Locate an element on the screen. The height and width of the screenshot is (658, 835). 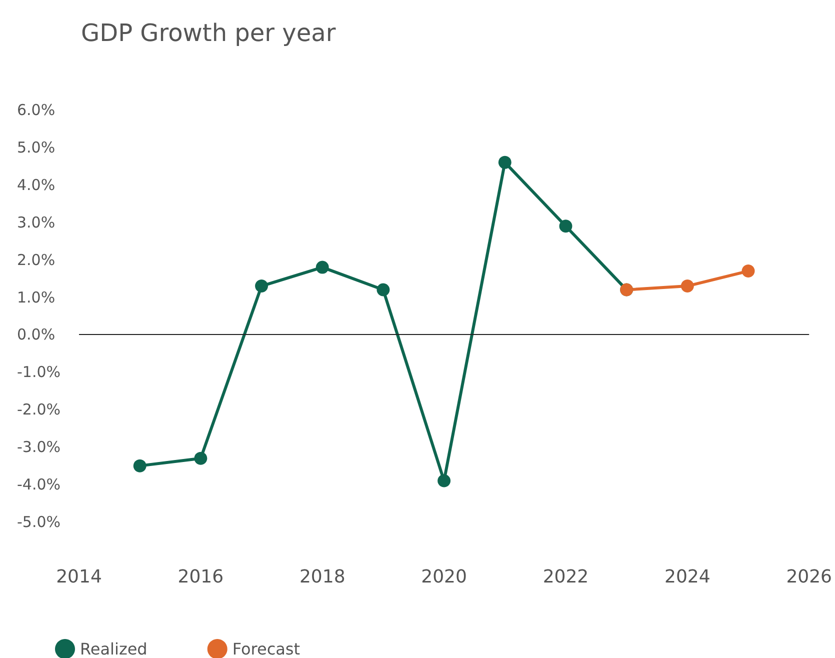
y-tick-label: -4.0% is located at coordinates (39, 485).